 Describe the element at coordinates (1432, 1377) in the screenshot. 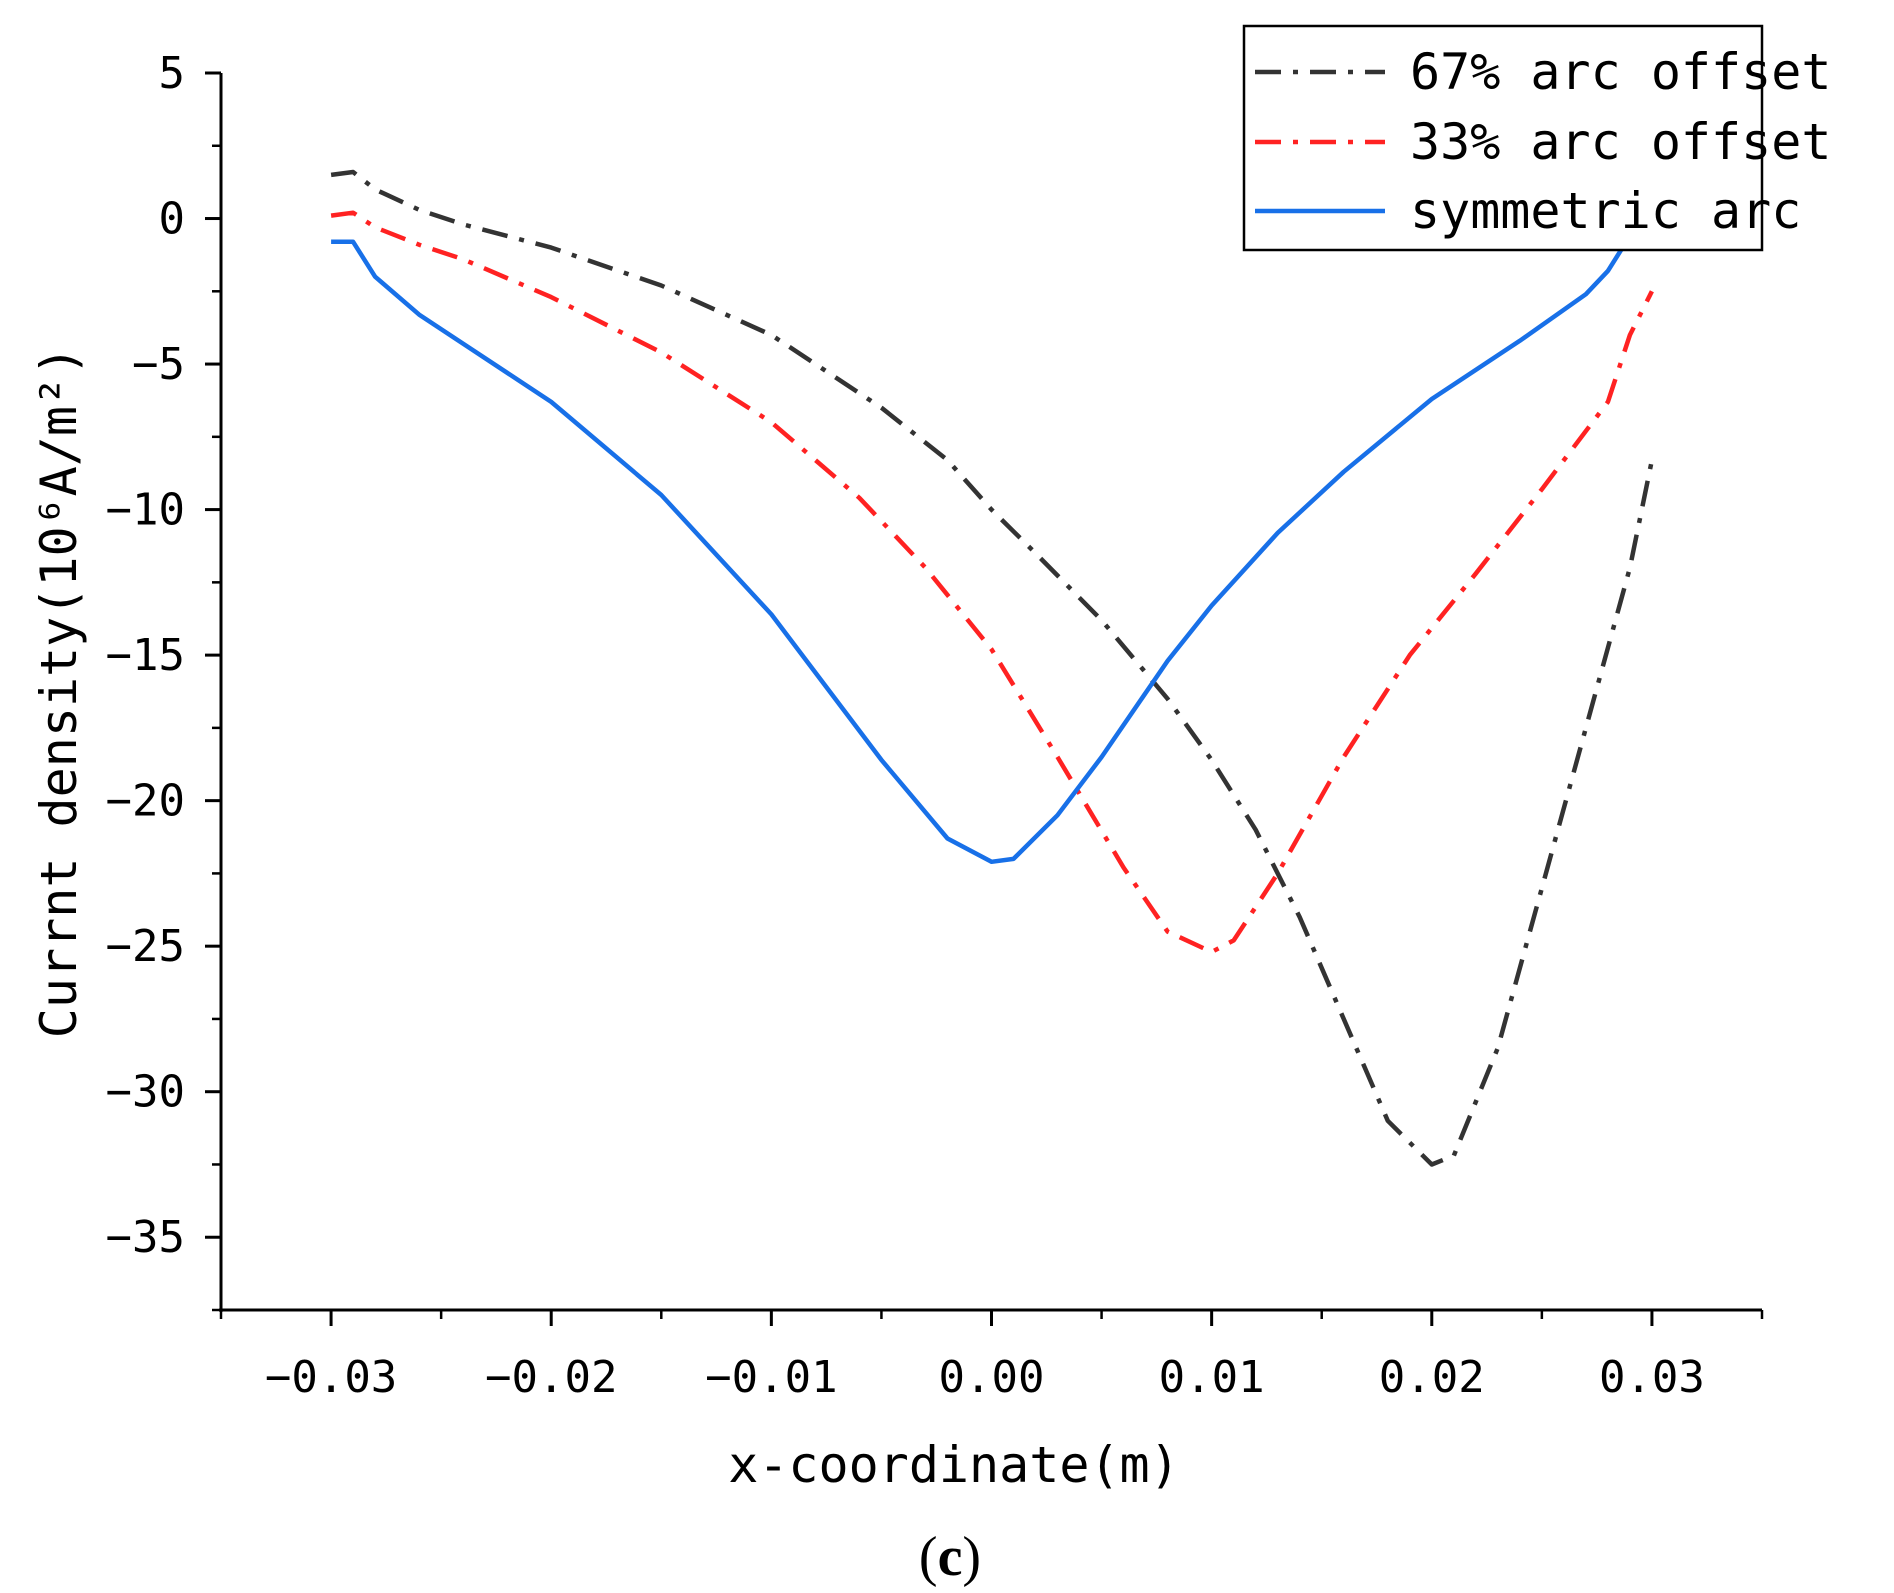

I see `x-tick-label: 0.02` at that location.